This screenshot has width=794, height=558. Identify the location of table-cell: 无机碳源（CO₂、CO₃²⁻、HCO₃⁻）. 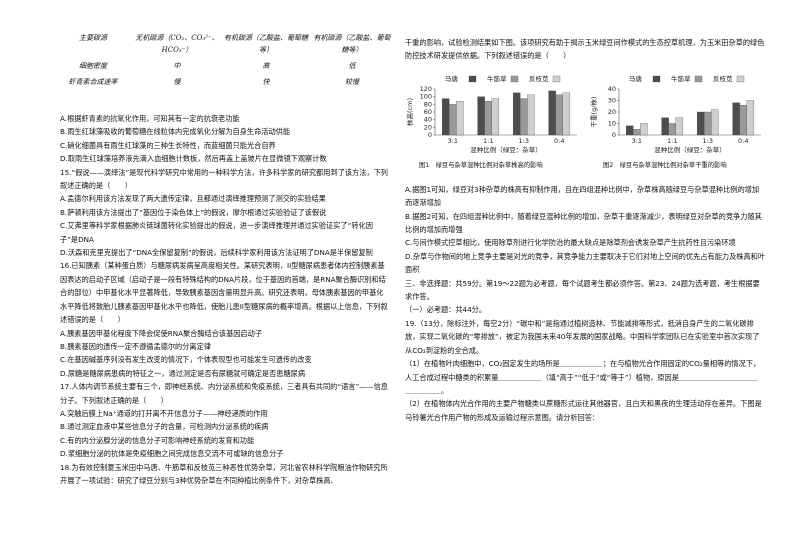
(177, 44).